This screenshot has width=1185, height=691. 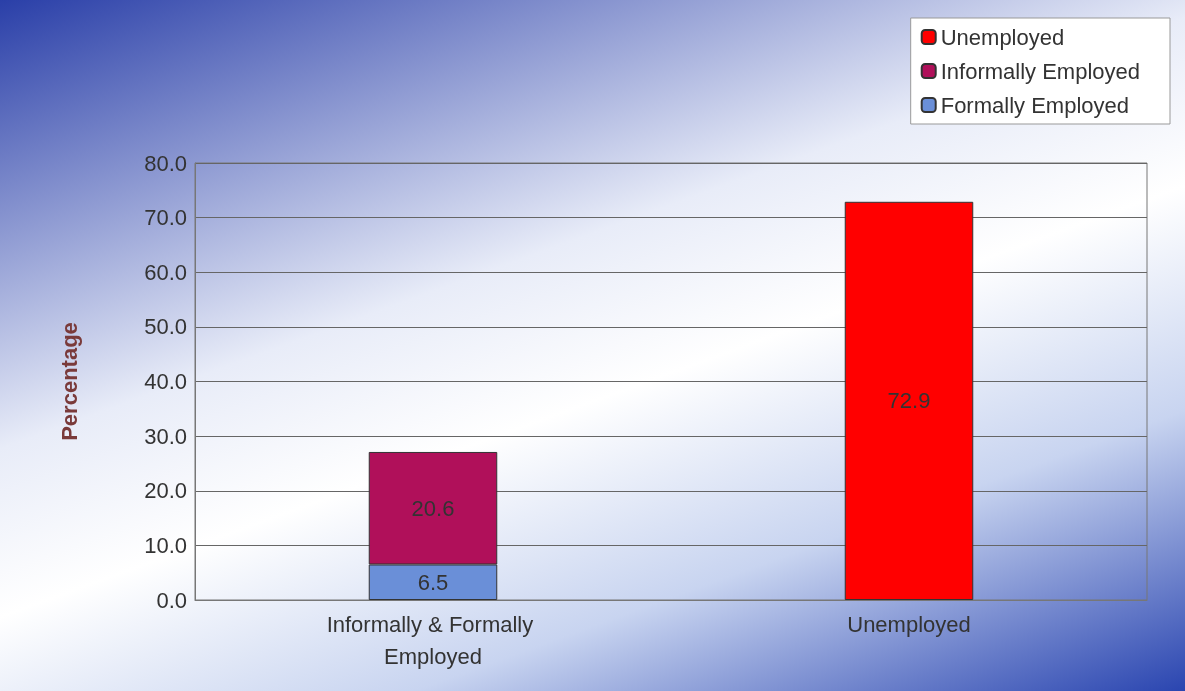 What do you see at coordinates (165, 163) in the screenshot?
I see `y-tick-label: 80.0` at bounding box center [165, 163].